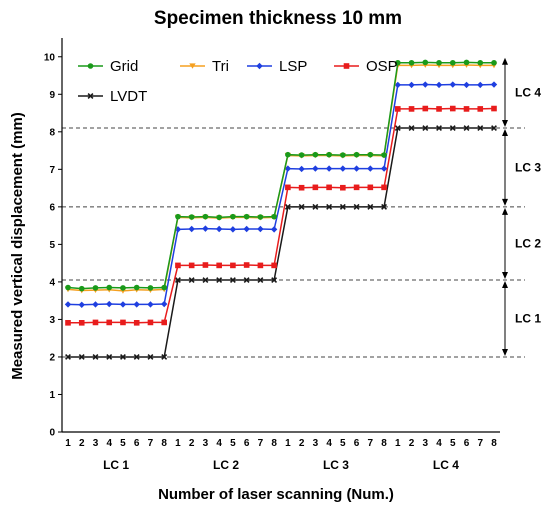 This screenshot has width=550, height=508. Describe the element at coordinates (446, 465) in the screenshot. I see `x-group-label: LC 4` at that location.